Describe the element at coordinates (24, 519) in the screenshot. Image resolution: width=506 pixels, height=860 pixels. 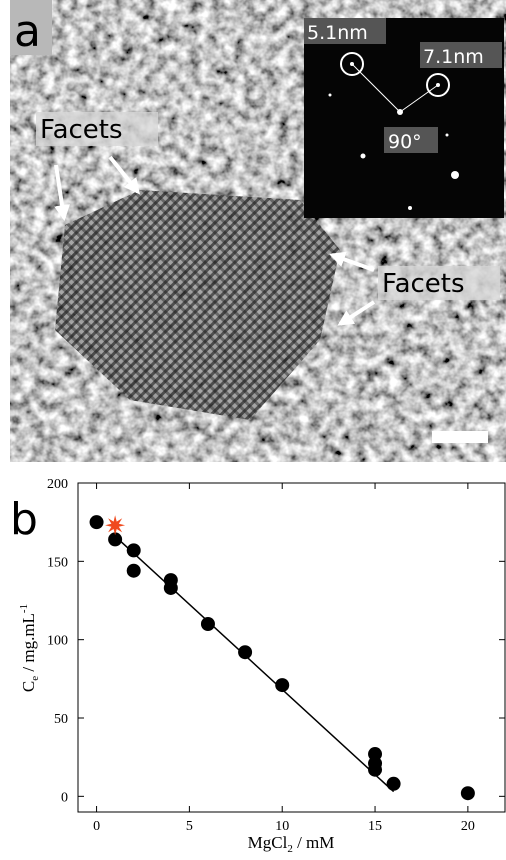
I see `panel-label: b` at that location.